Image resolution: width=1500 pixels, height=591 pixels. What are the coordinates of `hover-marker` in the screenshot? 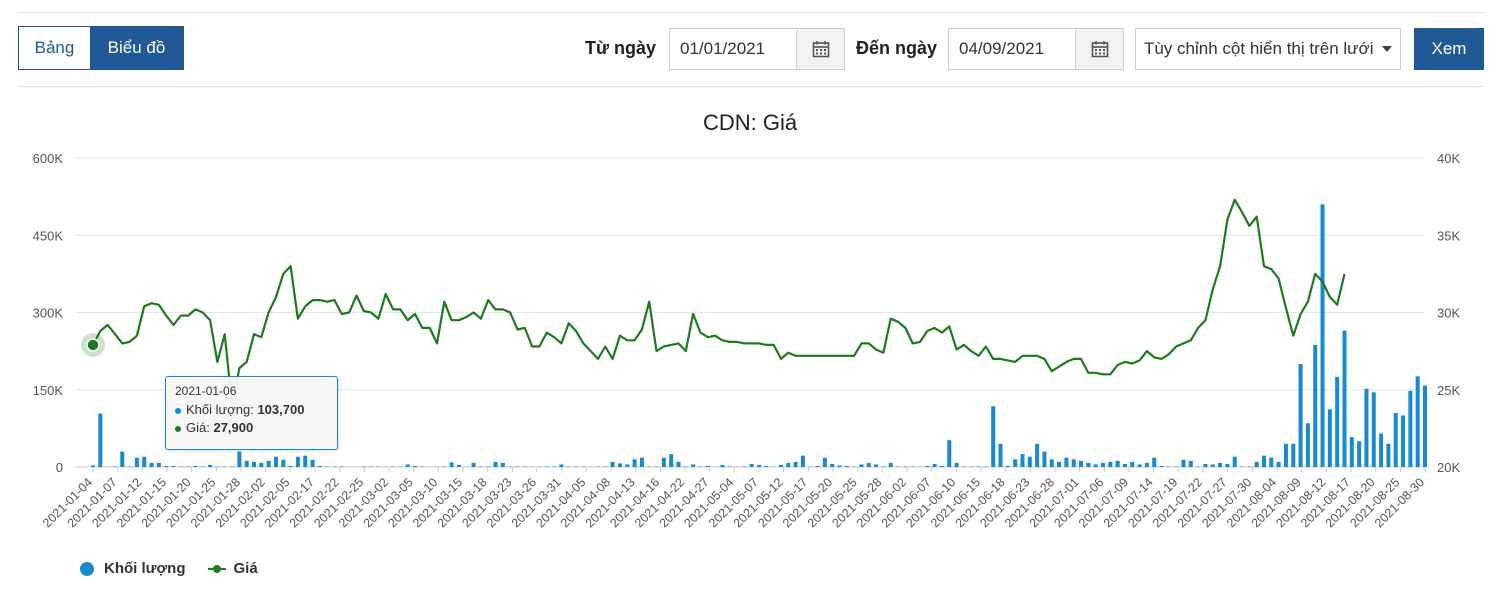 It's located at (93, 344).